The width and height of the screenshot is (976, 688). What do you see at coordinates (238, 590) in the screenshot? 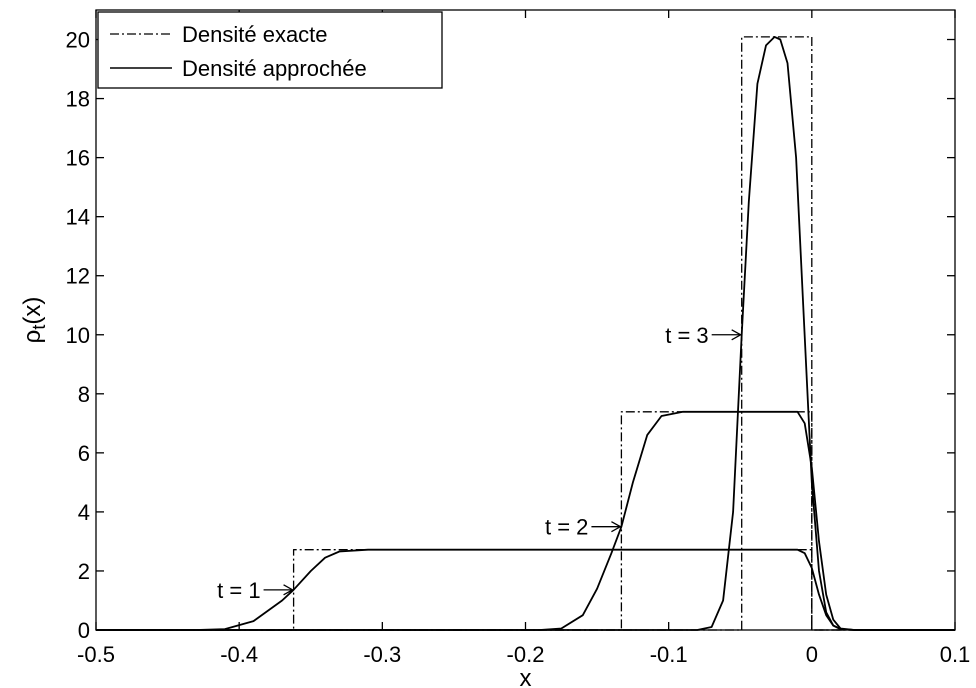
I see `annotation-label-t1: t = 1` at bounding box center [238, 590].